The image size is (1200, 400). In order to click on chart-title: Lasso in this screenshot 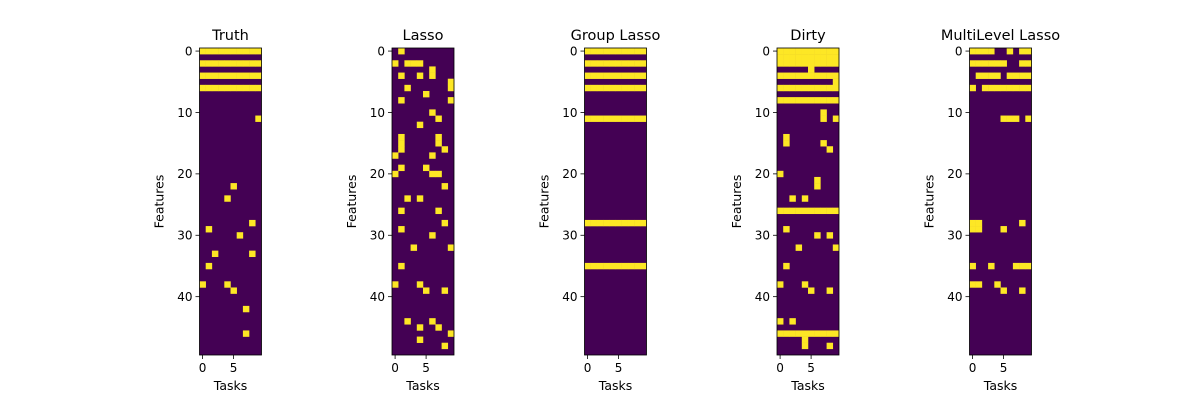, I will do `click(423, 36)`.